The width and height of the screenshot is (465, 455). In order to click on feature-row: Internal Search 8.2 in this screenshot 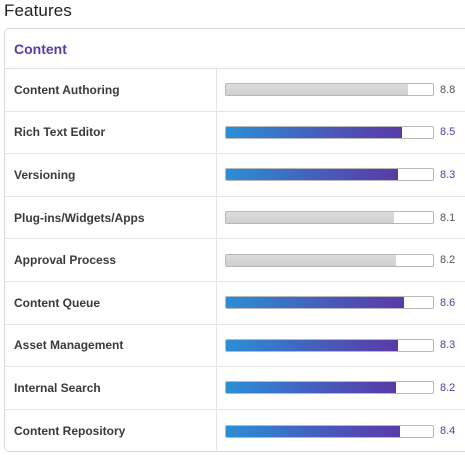, I will do `click(235, 388)`.